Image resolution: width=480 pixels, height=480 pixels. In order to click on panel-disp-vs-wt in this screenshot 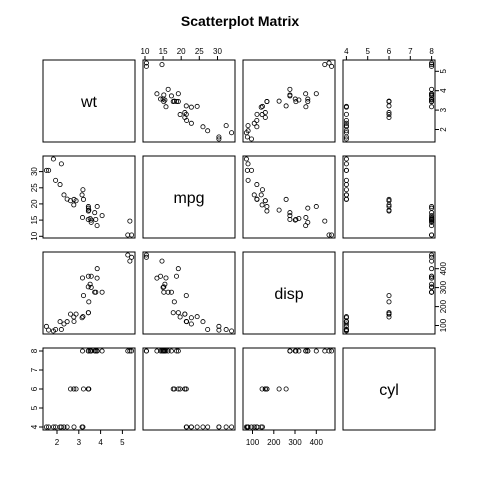, I will do `click(89, 293)`.